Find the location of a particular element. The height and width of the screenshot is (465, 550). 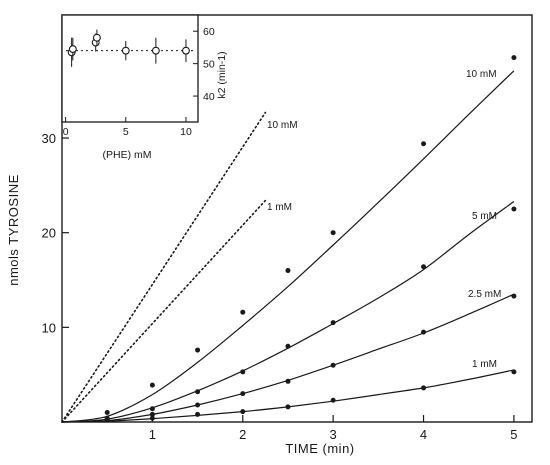

y-axis-label: nmols TYROSINE is located at coordinates (13, 230).